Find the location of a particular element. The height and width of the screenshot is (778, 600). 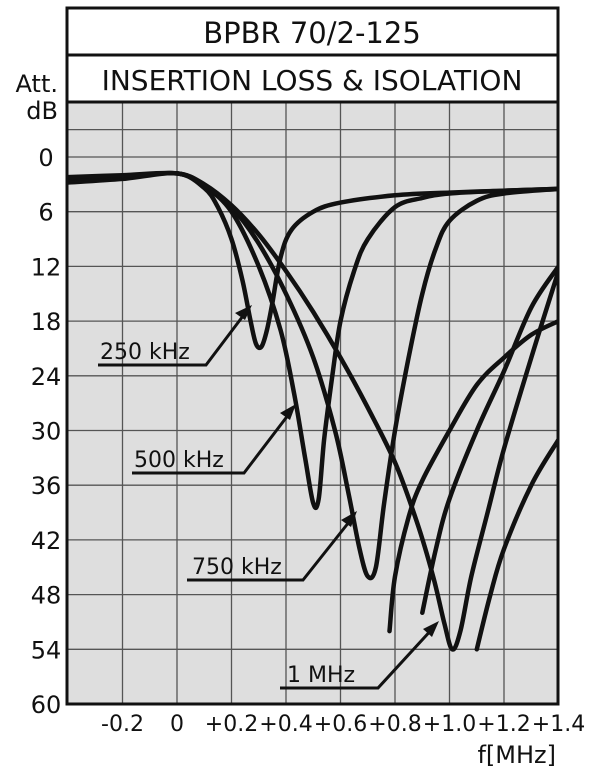

annotation-250khz-label: 250 kHz is located at coordinates (145, 352).